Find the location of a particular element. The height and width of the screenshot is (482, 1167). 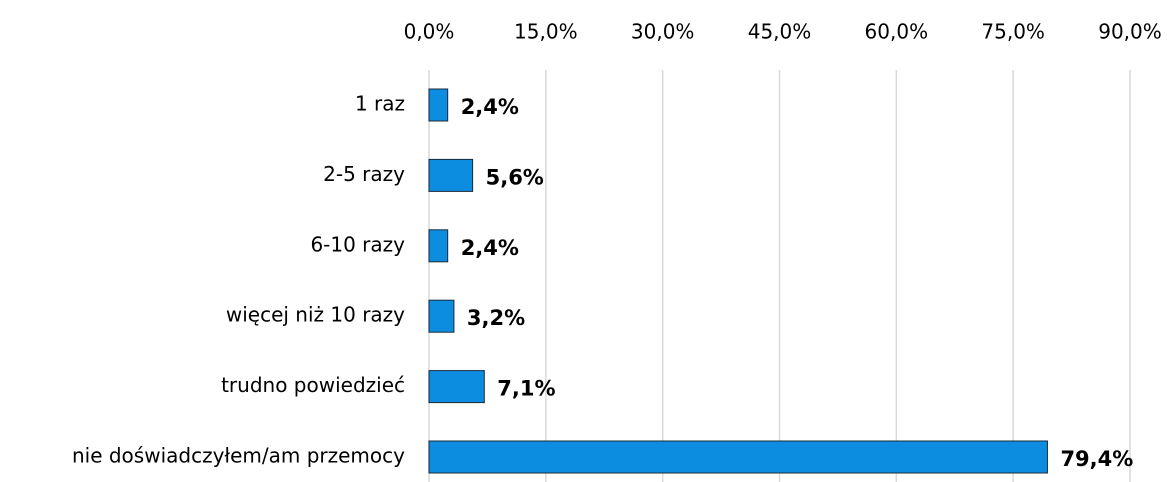

y-tick-label: 6-10 razy is located at coordinates (357, 244).